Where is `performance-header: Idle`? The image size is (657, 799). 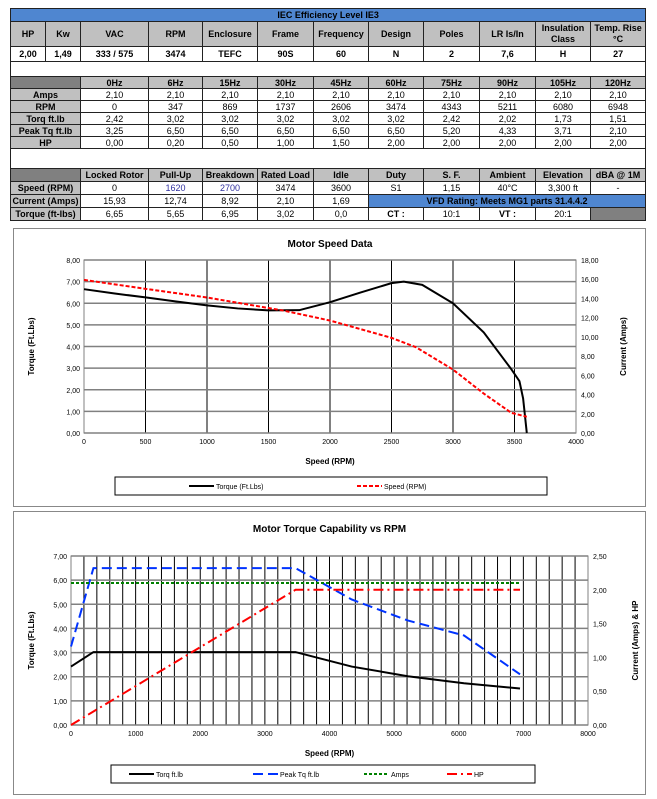 performance-header: Idle is located at coordinates (341, 175).